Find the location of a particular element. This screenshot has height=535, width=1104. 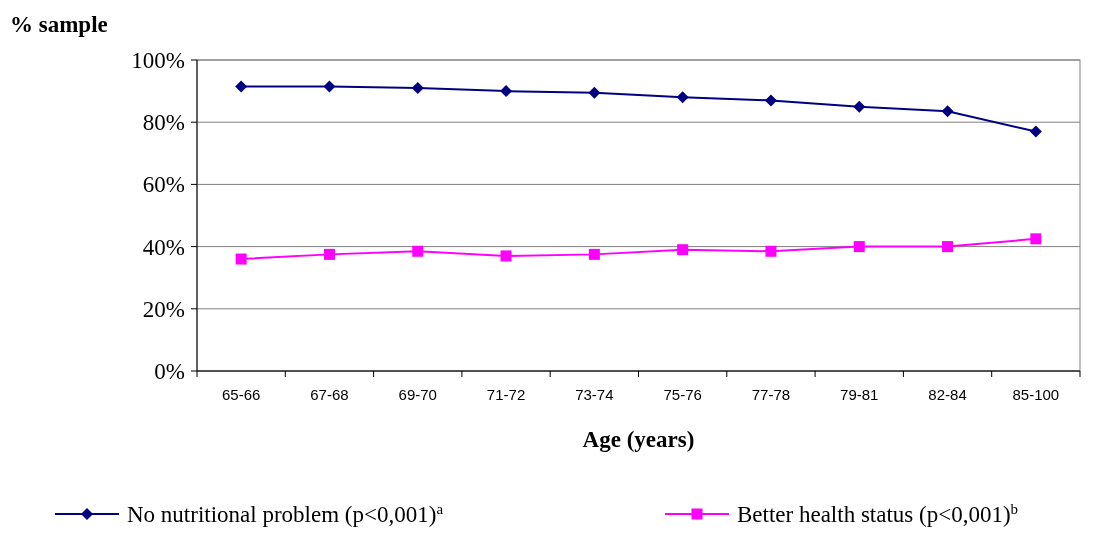

x-axis-title: Age (years) is located at coordinates (638, 439).